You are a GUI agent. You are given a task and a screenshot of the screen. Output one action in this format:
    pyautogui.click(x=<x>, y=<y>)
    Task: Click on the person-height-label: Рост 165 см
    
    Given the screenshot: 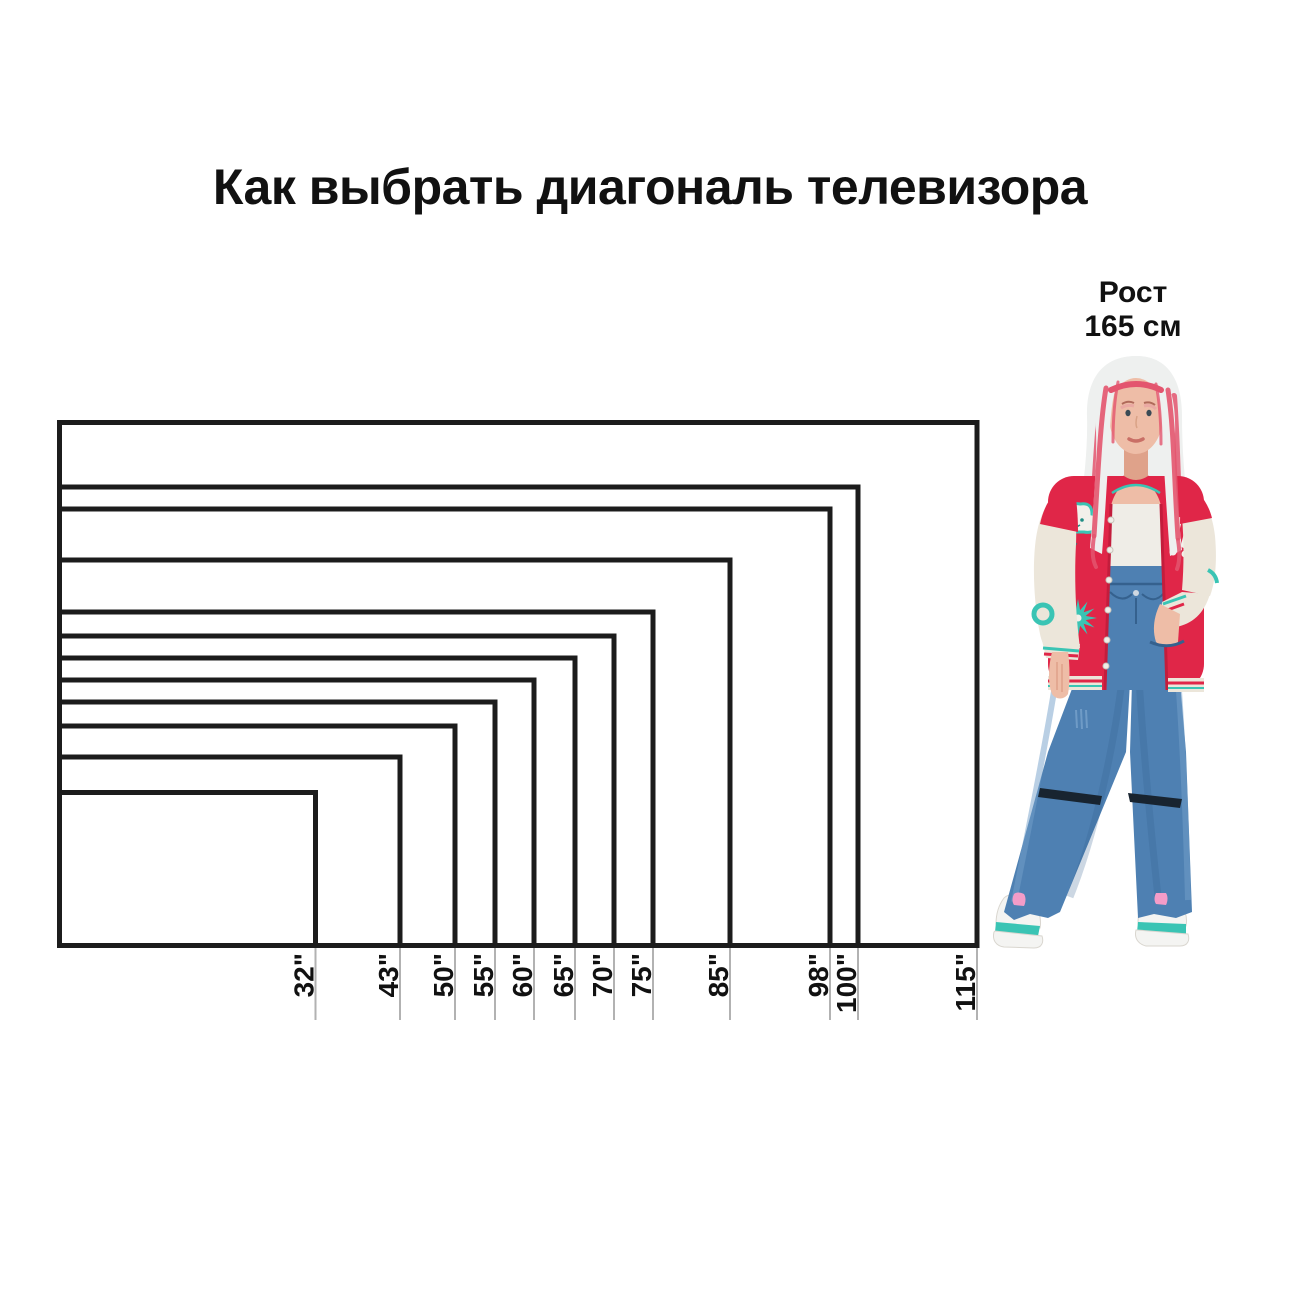 What is the action you would take?
    pyautogui.click(x=1133, y=310)
    